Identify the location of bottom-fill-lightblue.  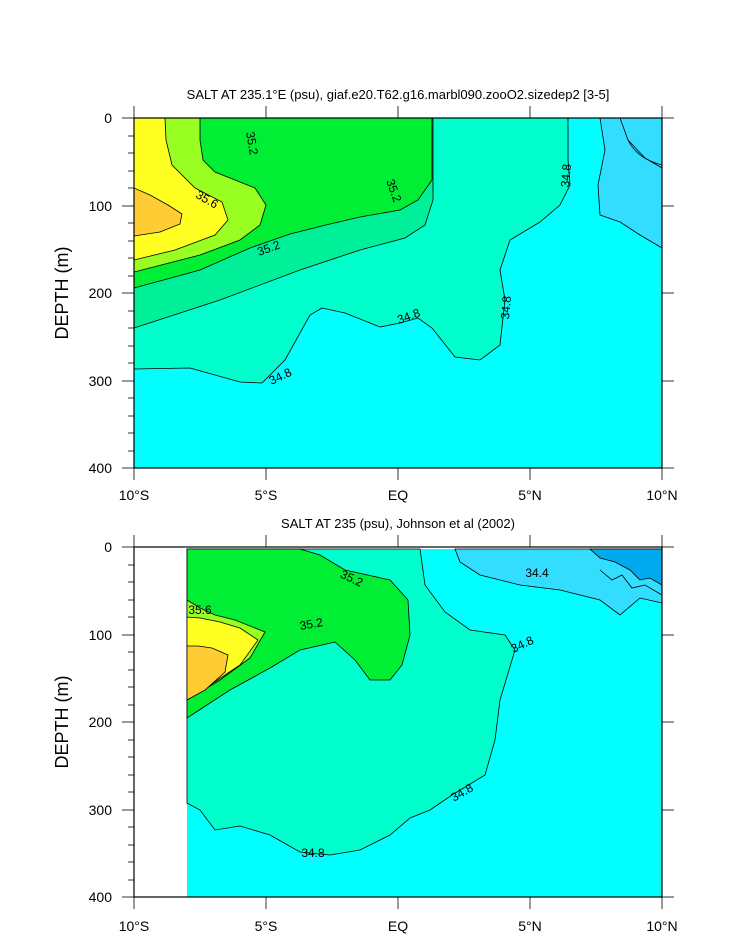
(558, 582).